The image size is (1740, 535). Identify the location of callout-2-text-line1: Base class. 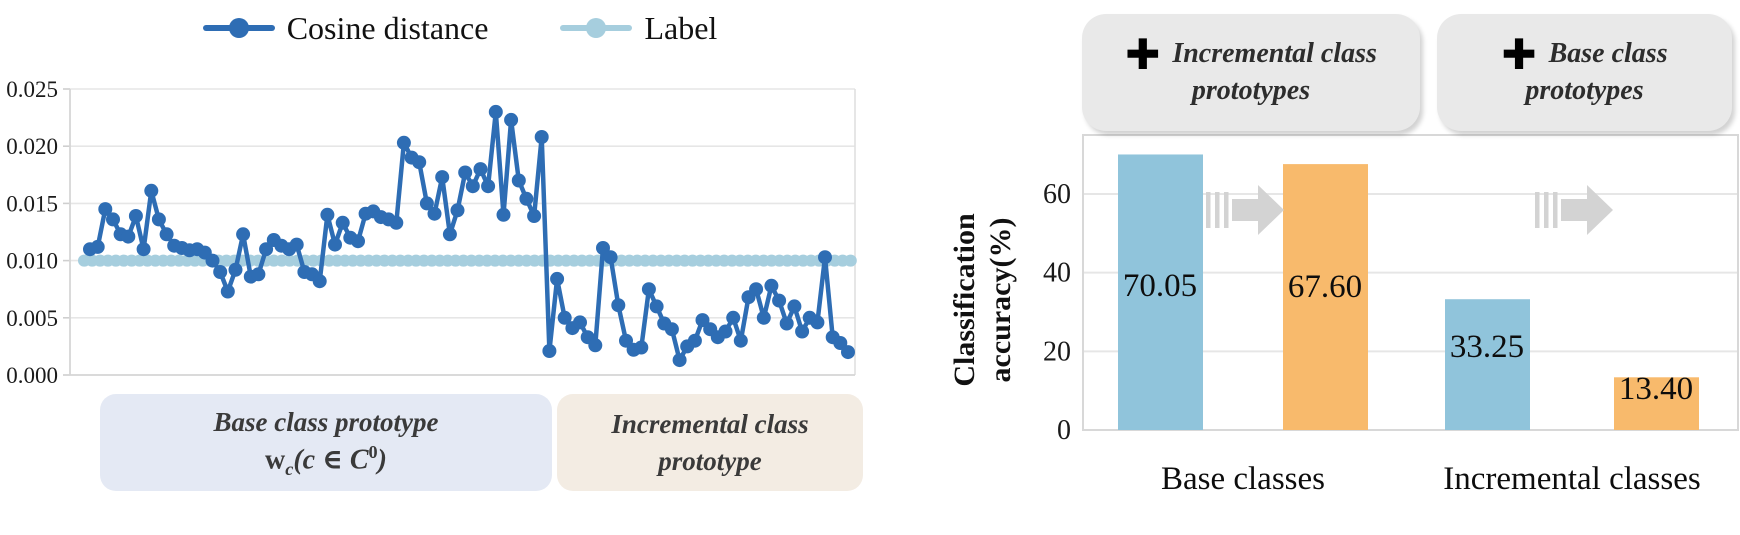
(1608, 54).